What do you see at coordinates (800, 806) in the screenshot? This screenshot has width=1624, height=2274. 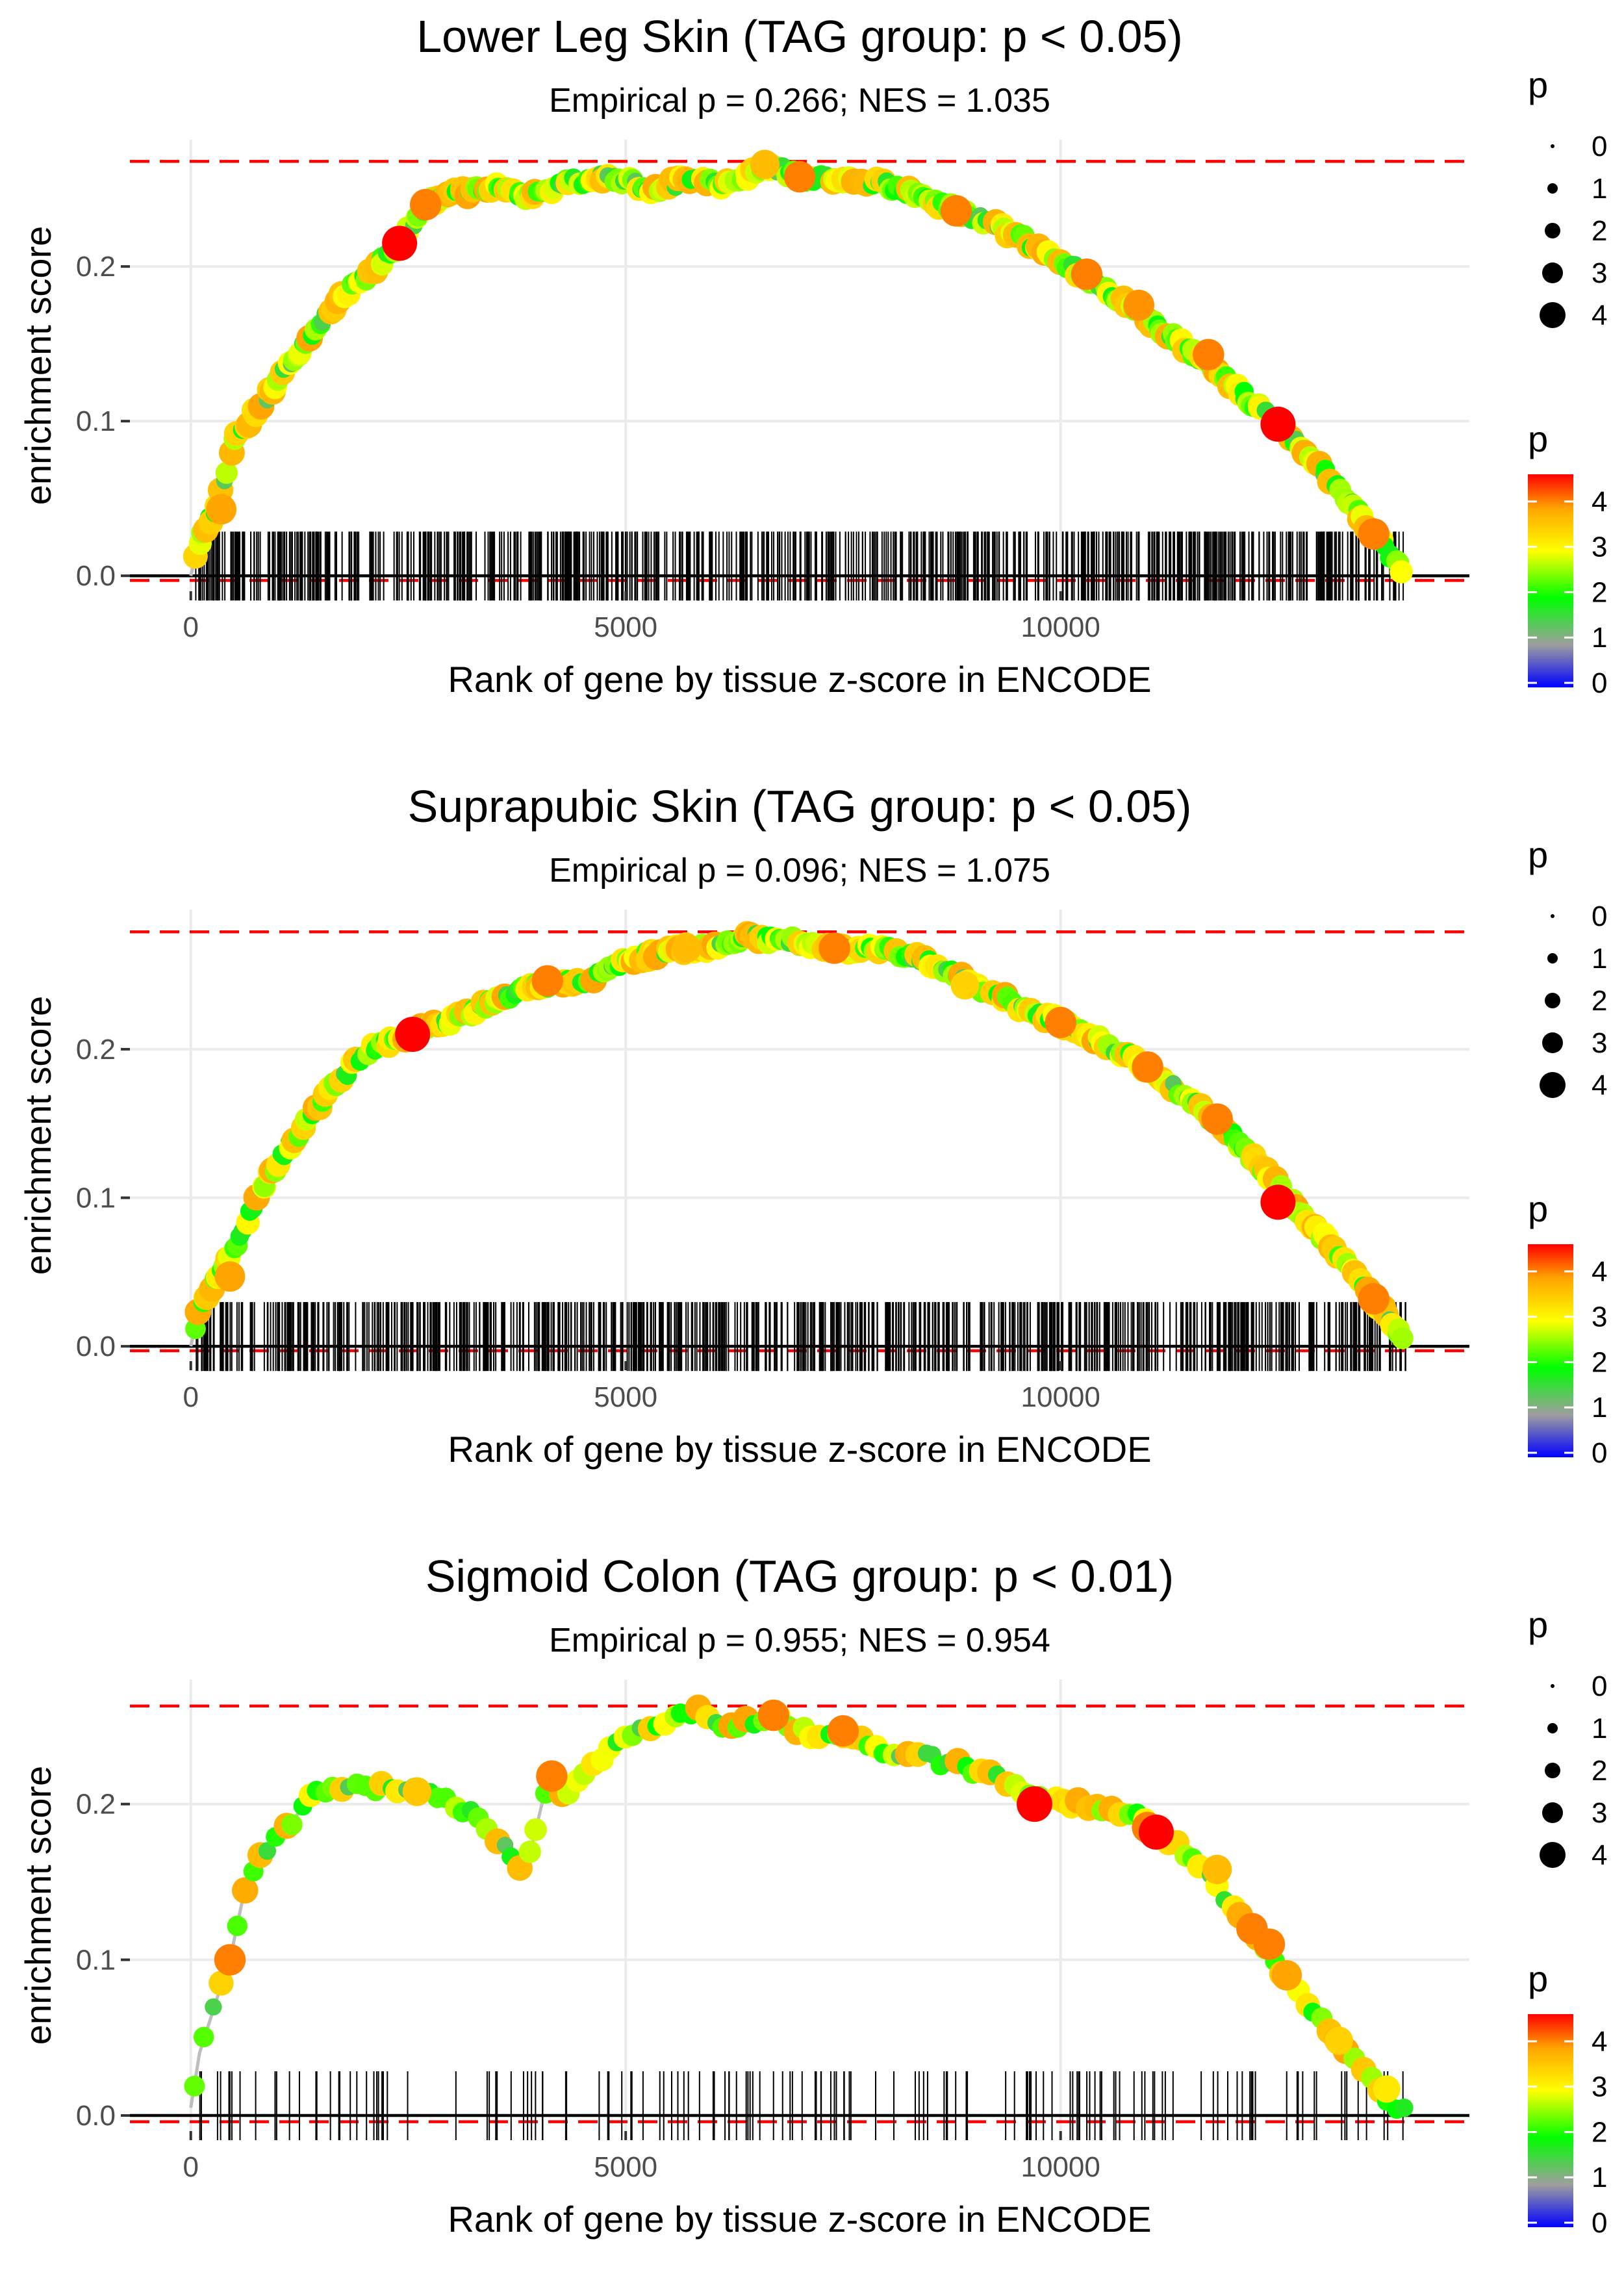 I see `chart-title: Suprapubic Skin (TAG group: p < 0.05)` at bounding box center [800, 806].